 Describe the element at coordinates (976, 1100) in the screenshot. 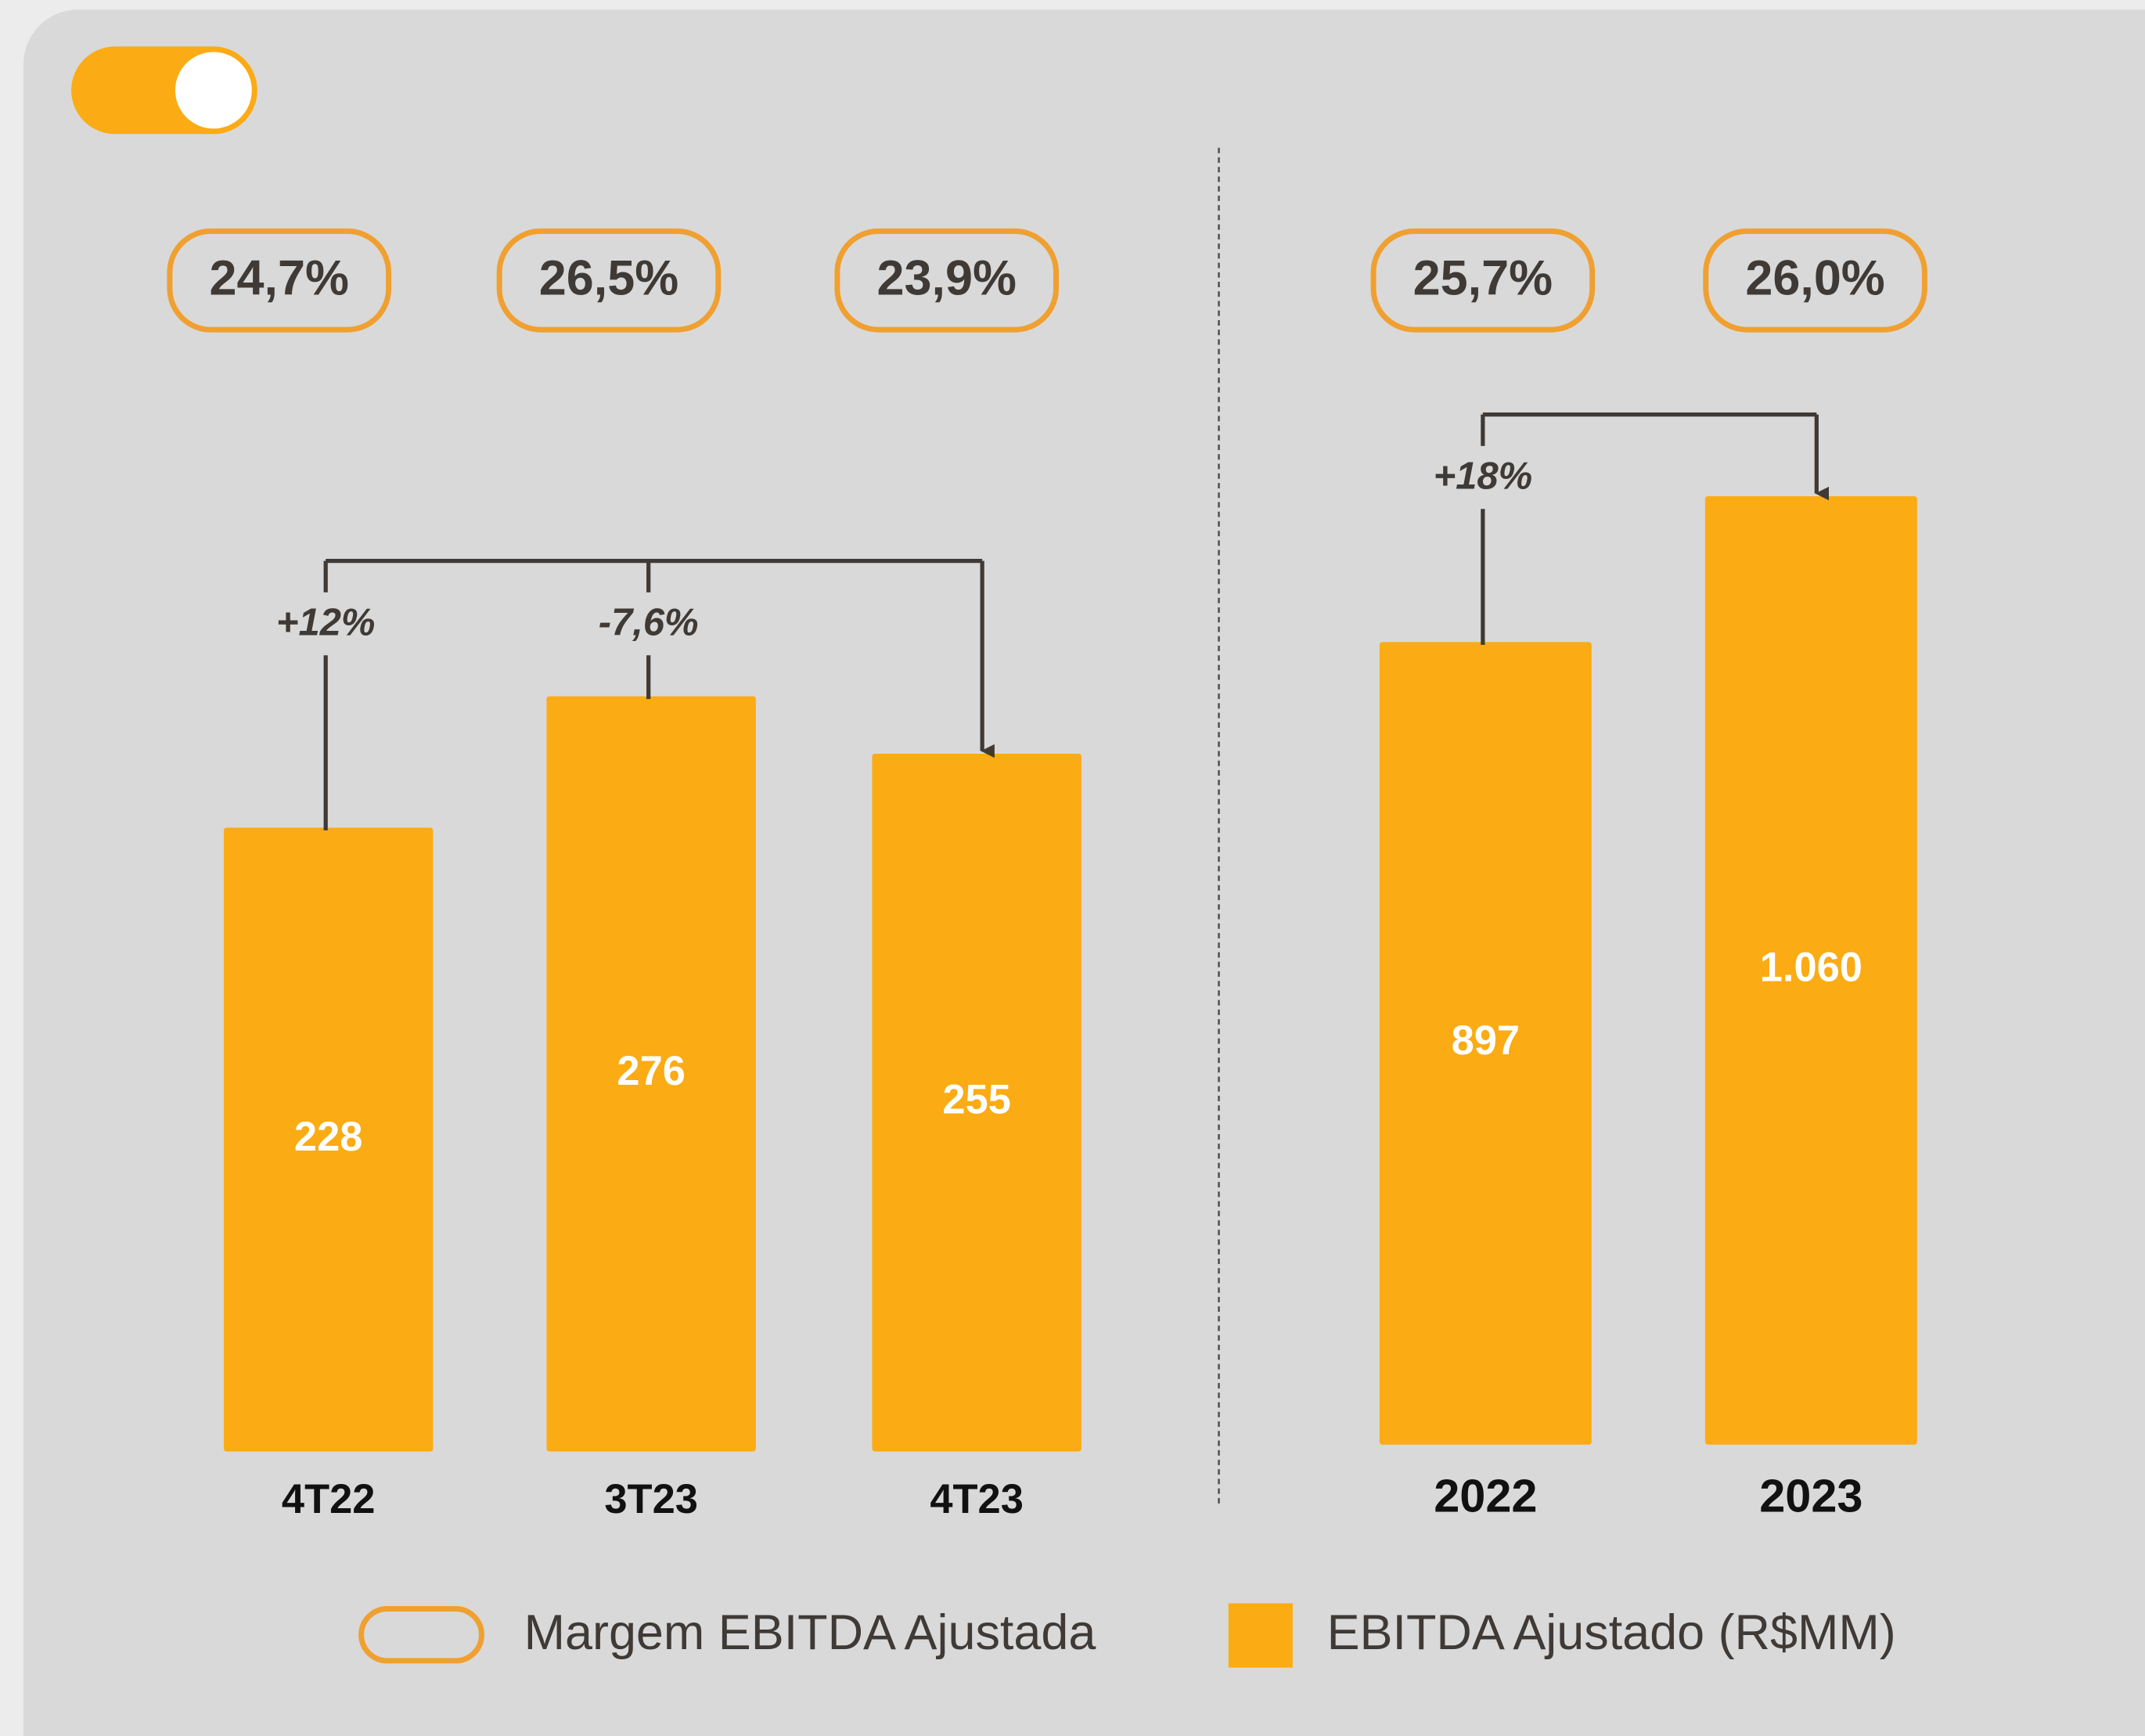

I see `bar-value-label: 255` at that location.